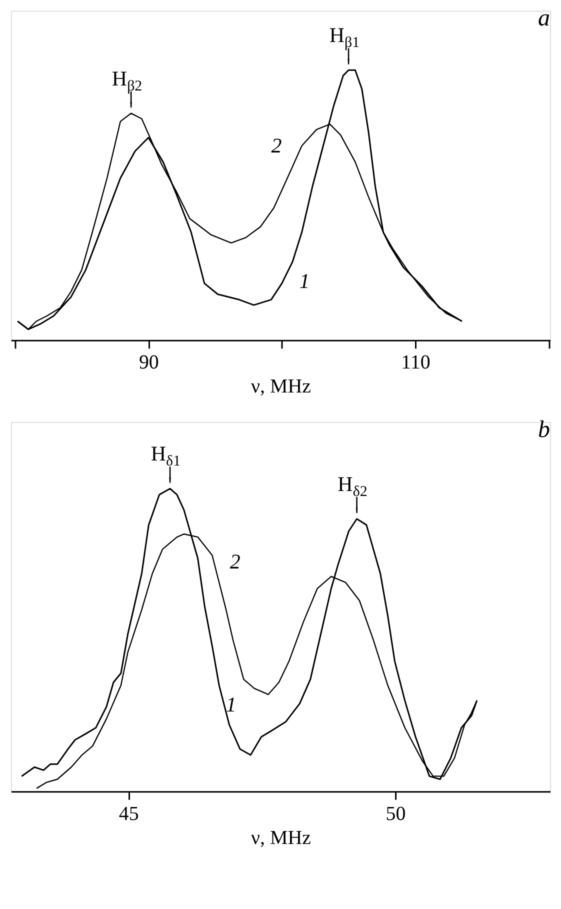  Describe the element at coordinates (544, 19) in the screenshot. I see `chart-title: a` at that location.